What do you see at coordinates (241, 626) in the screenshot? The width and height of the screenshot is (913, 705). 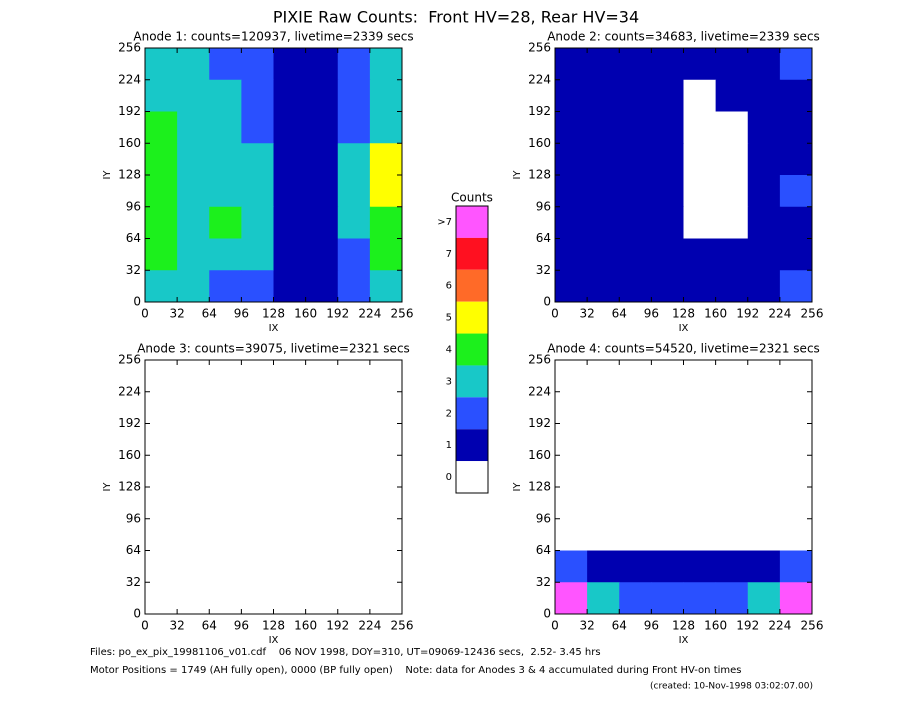 I see `x-tick-label: 96` at bounding box center [241, 626].